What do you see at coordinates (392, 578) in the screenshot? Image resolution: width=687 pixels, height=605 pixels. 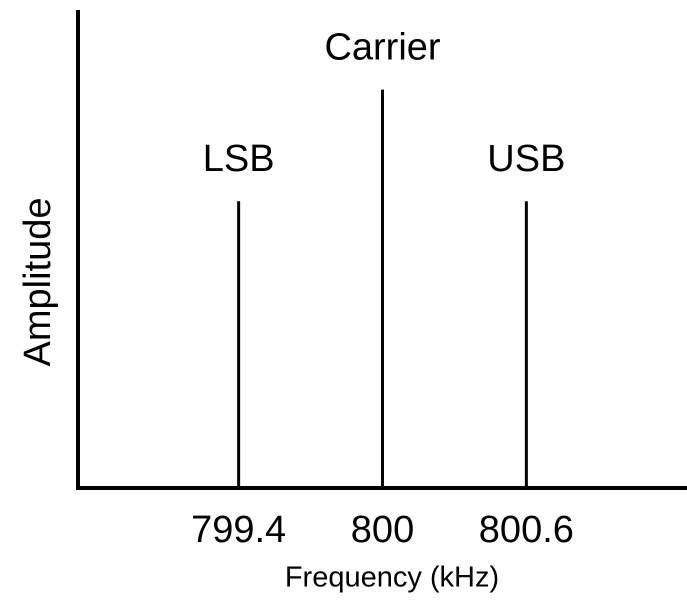 I see `x-axis-label: Frequency (kHz)` at bounding box center [392, 578].